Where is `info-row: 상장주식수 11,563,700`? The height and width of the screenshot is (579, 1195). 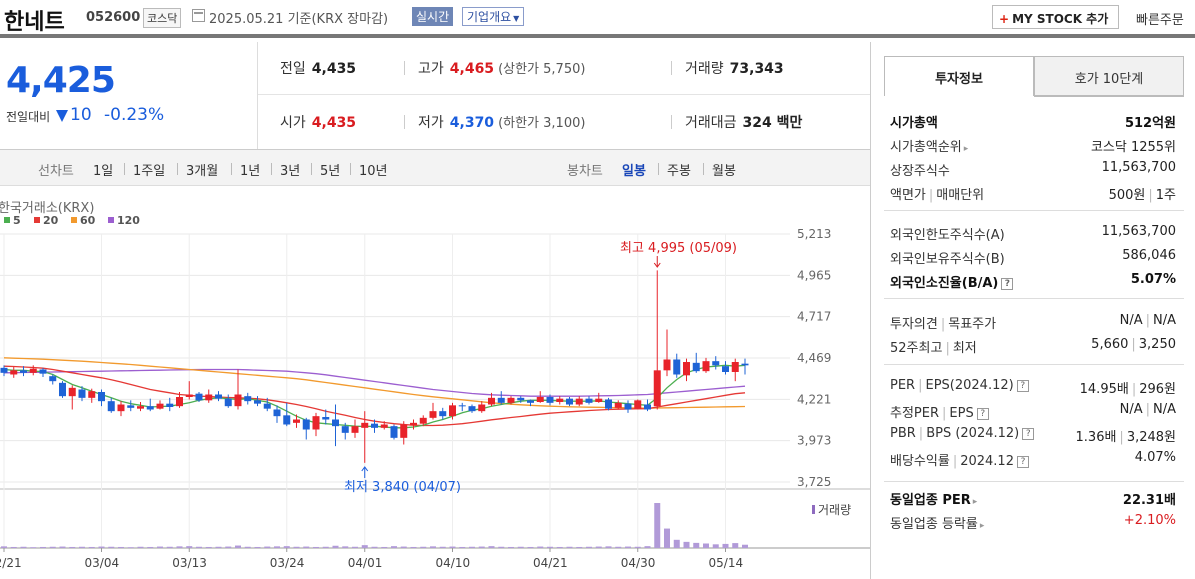
info-row: 상장주식수 11,563,700 is located at coordinates (1033, 169).